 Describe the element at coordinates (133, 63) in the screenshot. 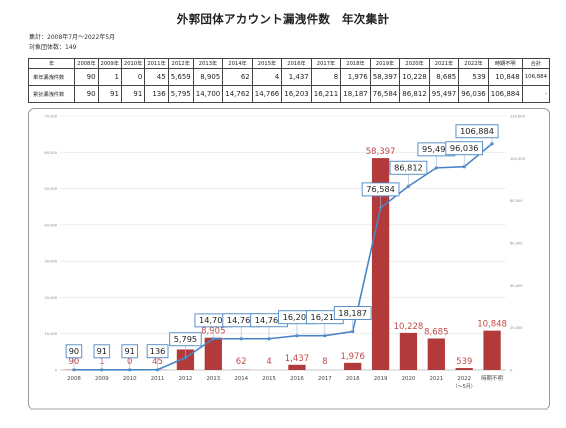

I see `table-header-year: 2010年` at that location.